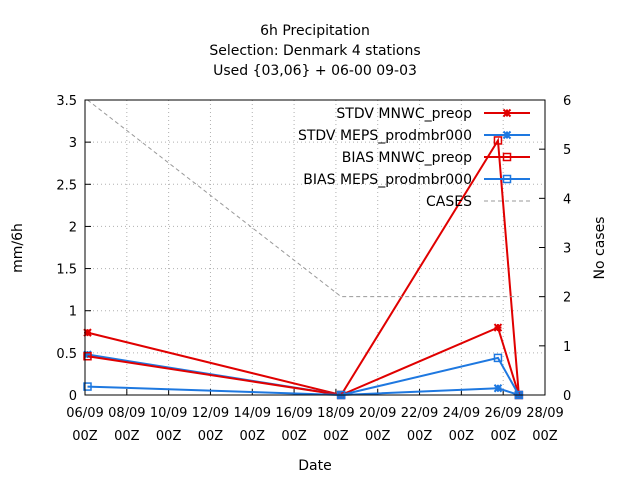 The image size is (640, 480). Describe the element at coordinates (407, 158) in the screenshot. I see `legend-label: BIAS MNWC_preop` at that location.